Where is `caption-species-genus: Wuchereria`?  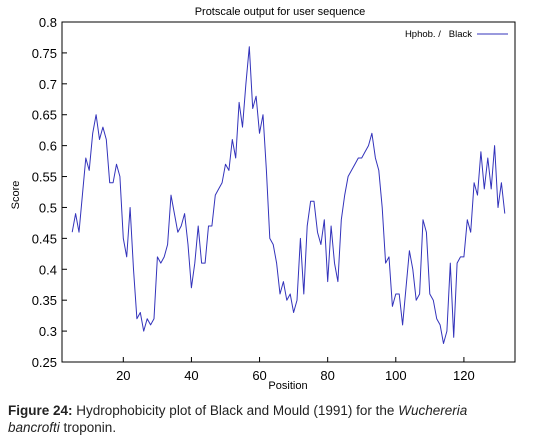
caption-species-genus: Wuchereria is located at coordinates (433, 410).